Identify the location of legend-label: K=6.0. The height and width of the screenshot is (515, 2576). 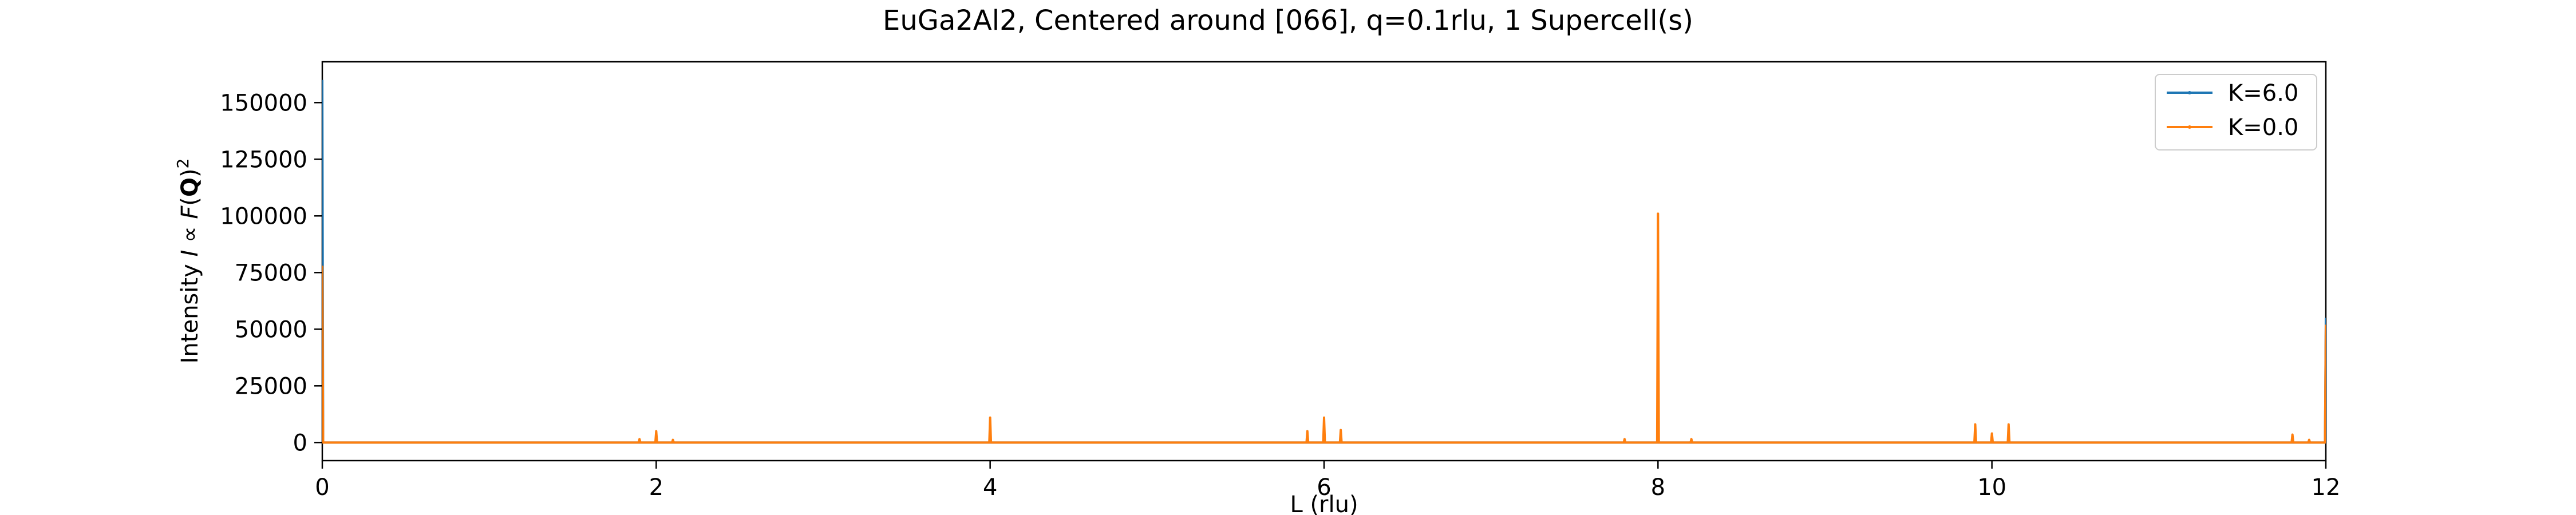
(2263, 93).